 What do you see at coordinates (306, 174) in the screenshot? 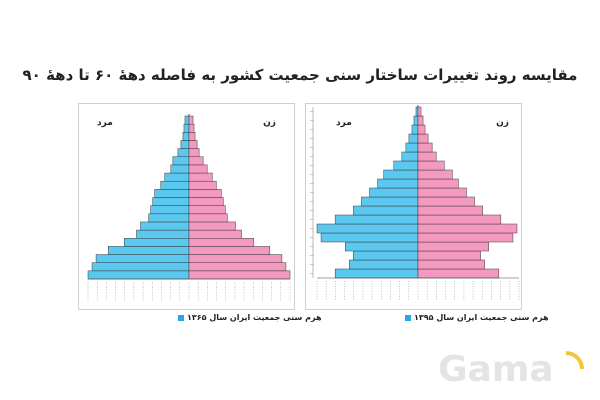
I see `age-tick-label: ۵۵-۵۹` at bounding box center [306, 174].